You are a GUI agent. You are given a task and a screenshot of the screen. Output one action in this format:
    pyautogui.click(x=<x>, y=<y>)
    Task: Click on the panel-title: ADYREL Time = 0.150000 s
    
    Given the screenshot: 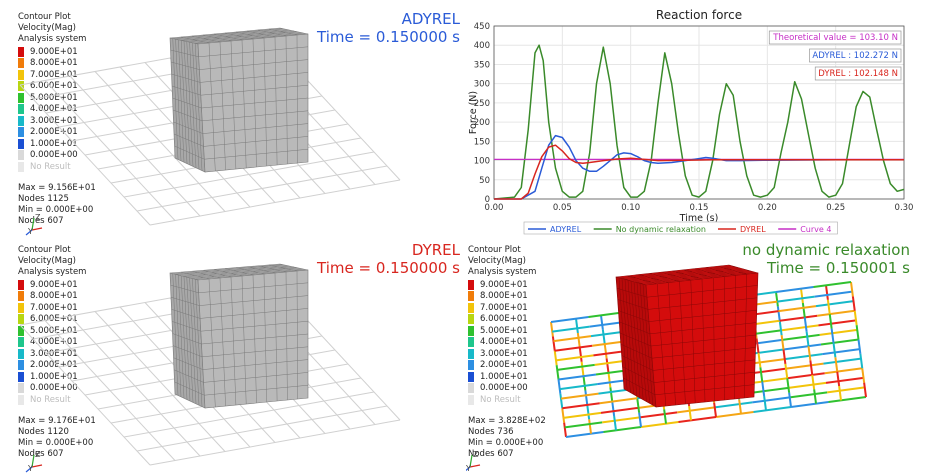 What is the action you would take?
    pyautogui.click(x=388, y=28)
    